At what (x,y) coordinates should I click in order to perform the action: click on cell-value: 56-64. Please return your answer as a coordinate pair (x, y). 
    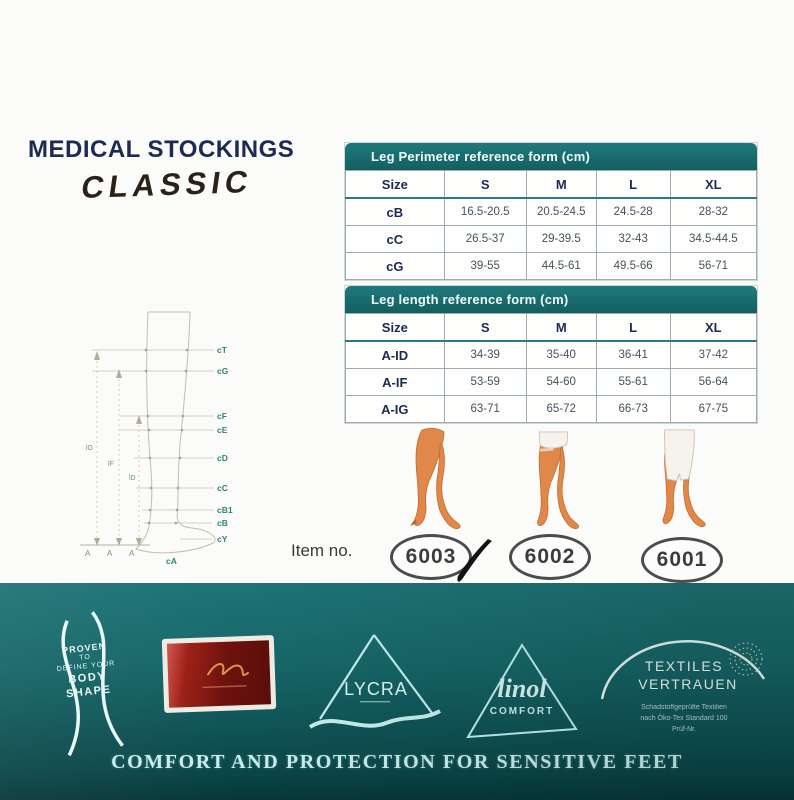
    Looking at the image, I should click on (713, 382).